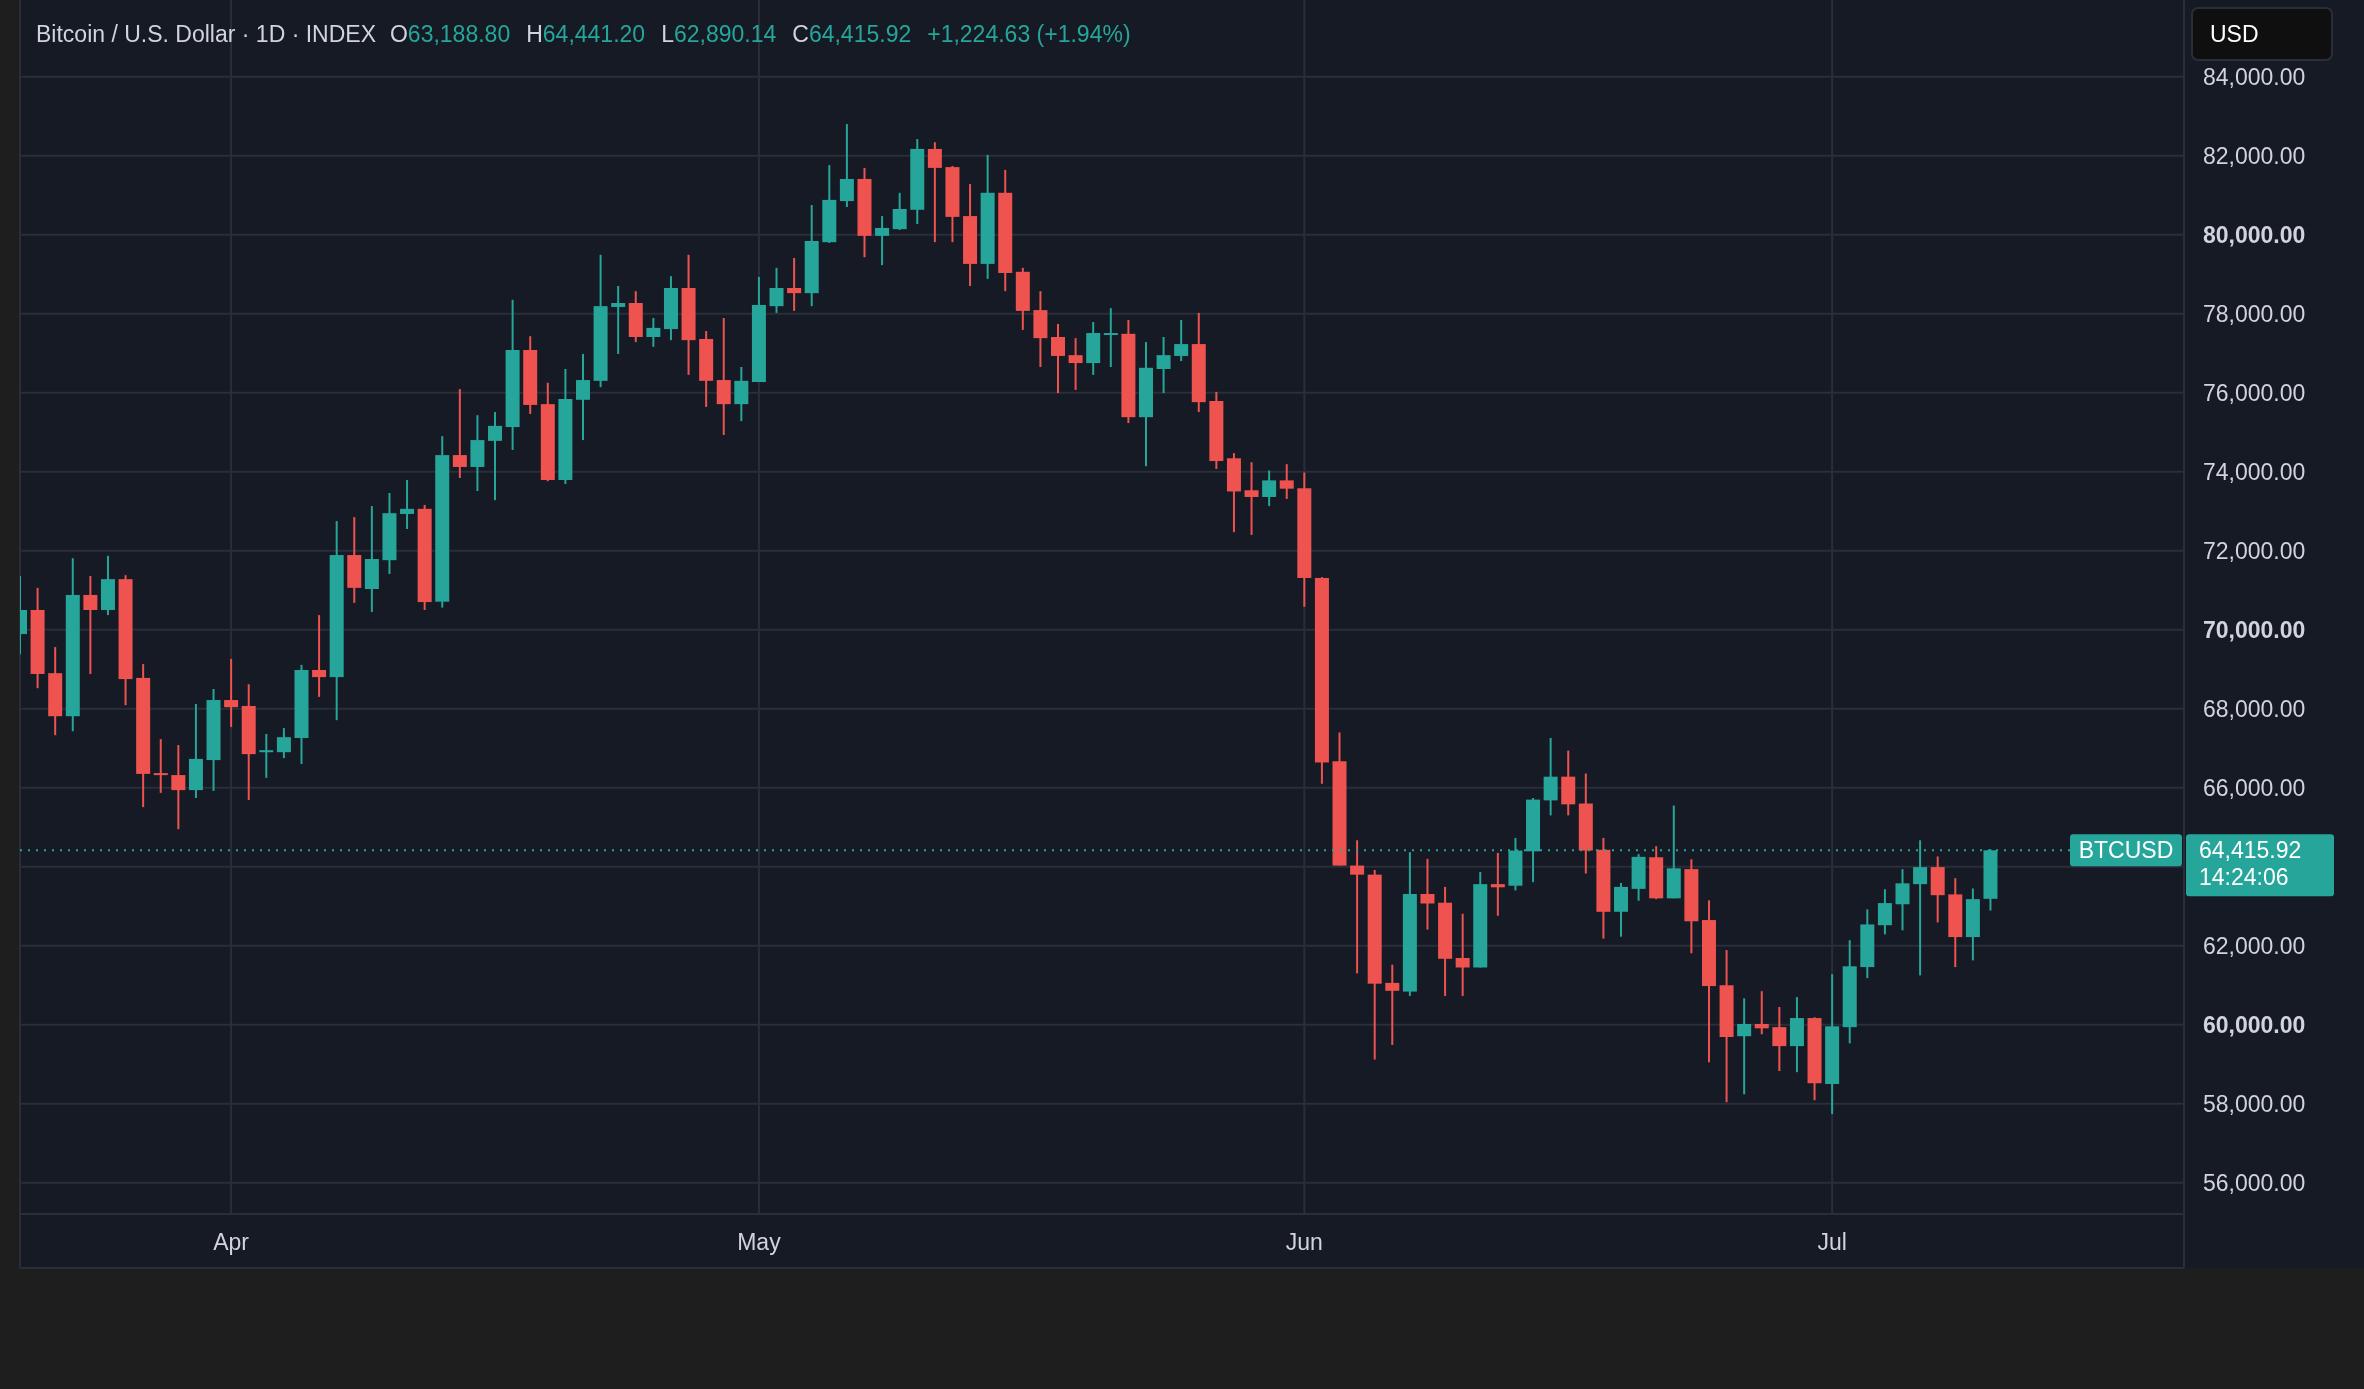 Image resolution: width=2364 pixels, height=1389 pixels. What do you see at coordinates (2254, 155) in the screenshot?
I see `y-tick-label: 82,000.00` at bounding box center [2254, 155].